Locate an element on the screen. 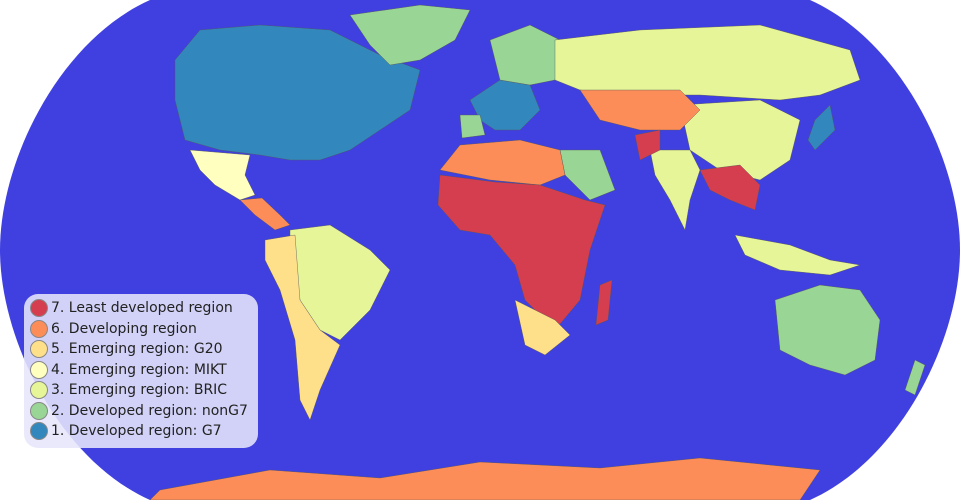 Image resolution: width=960 pixels, height=500 pixels. region-southern-africa is located at coordinates (542, 327).